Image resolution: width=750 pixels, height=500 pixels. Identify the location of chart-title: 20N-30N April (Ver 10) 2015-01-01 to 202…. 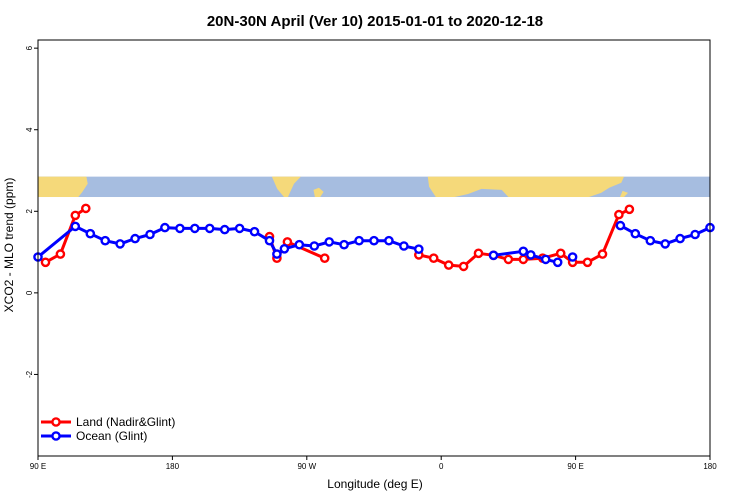
(375, 21).